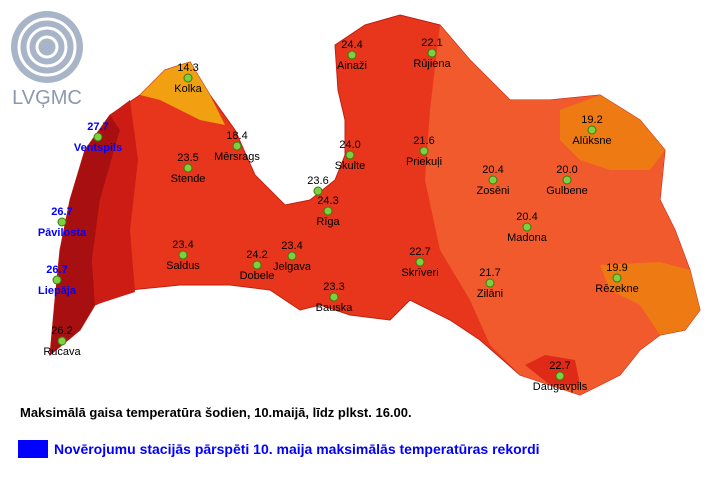  I want to click on station-name: Liepāja, so click(57, 291).